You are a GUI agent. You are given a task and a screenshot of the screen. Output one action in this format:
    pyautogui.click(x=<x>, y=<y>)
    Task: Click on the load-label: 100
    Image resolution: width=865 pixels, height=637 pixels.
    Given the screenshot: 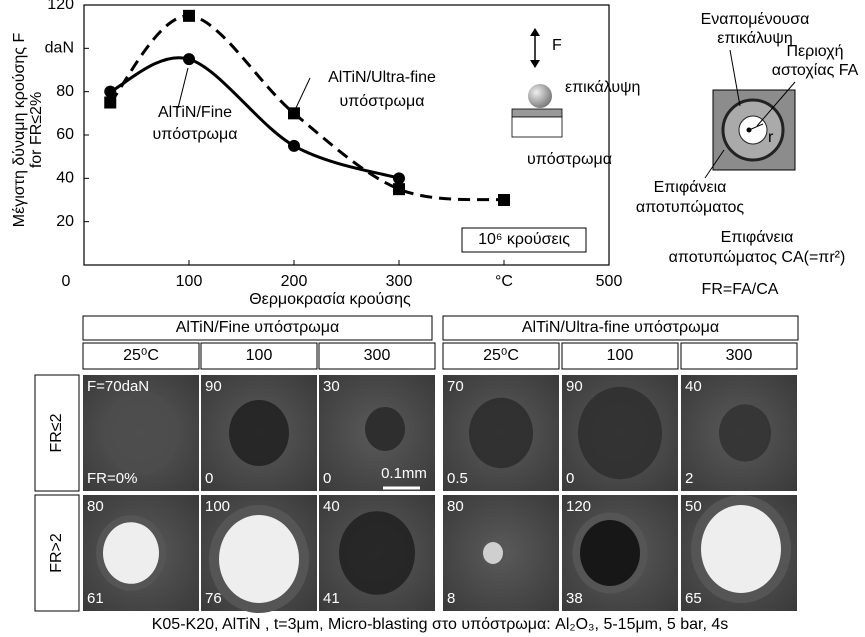 What is the action you would take?
    pyautogui.click(x=217, y=506)
    